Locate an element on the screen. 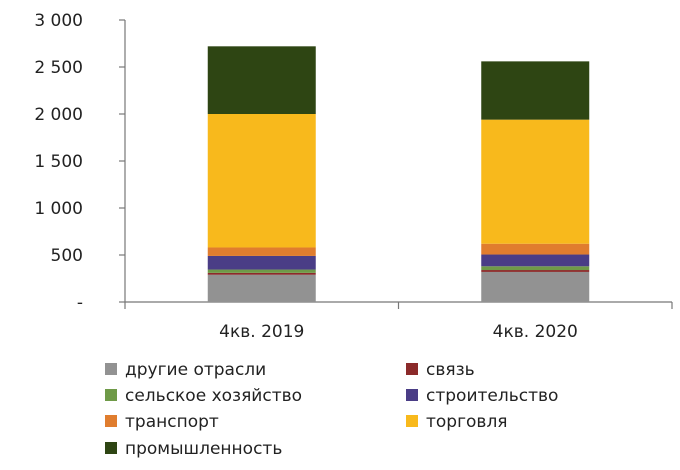 The height and width of the screenshot is (470, 680). legend-label: промышленность is located at coordinates (203, 449).